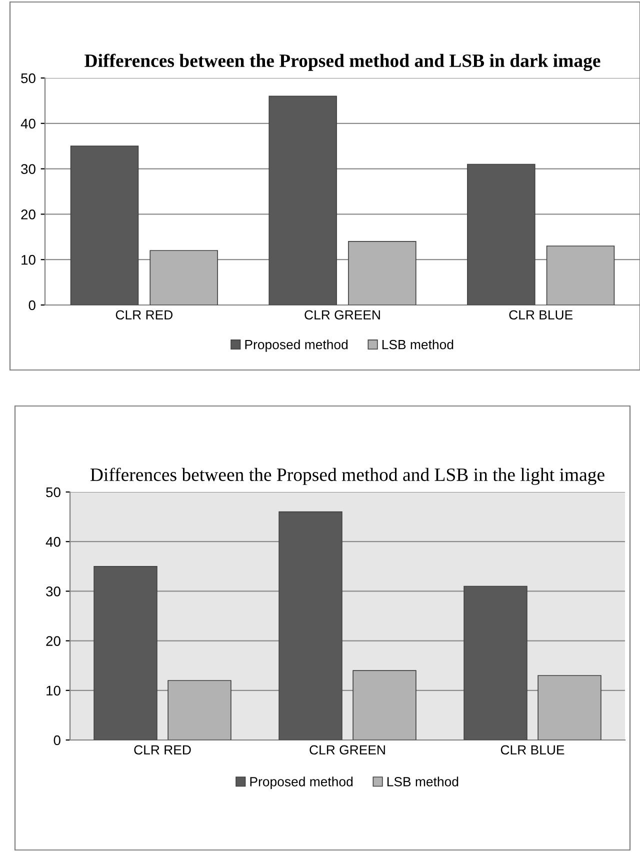 Image resolution: width=640 pixels, height=852 pixels. I want to click on chart-title: Differences between the Propsed method and LSB in dark image, so click(342, 63).